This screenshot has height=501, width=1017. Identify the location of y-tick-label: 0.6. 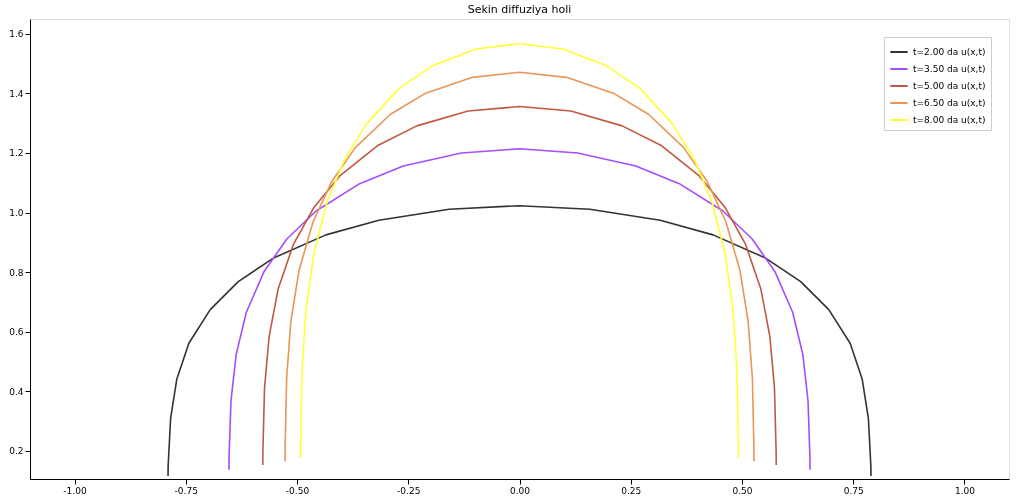
(16, 332).